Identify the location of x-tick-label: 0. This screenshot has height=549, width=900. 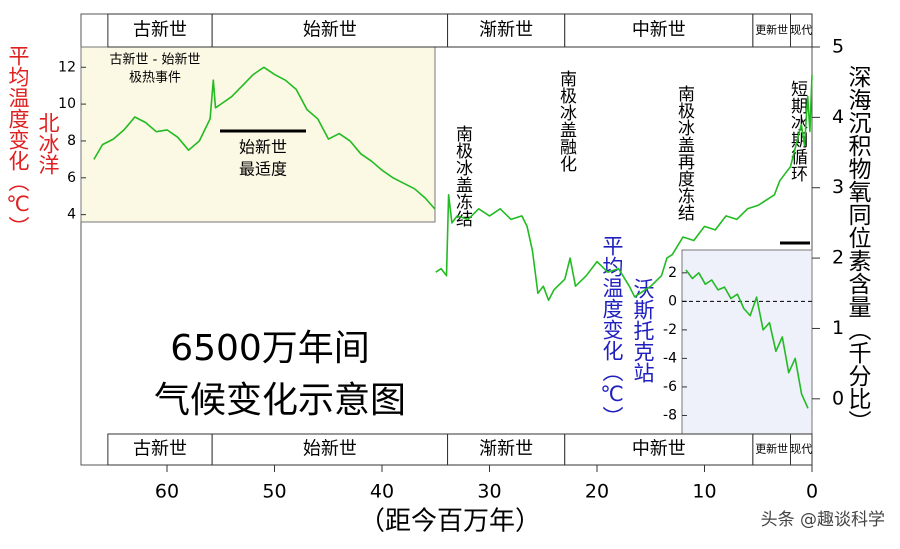
(812, 492).